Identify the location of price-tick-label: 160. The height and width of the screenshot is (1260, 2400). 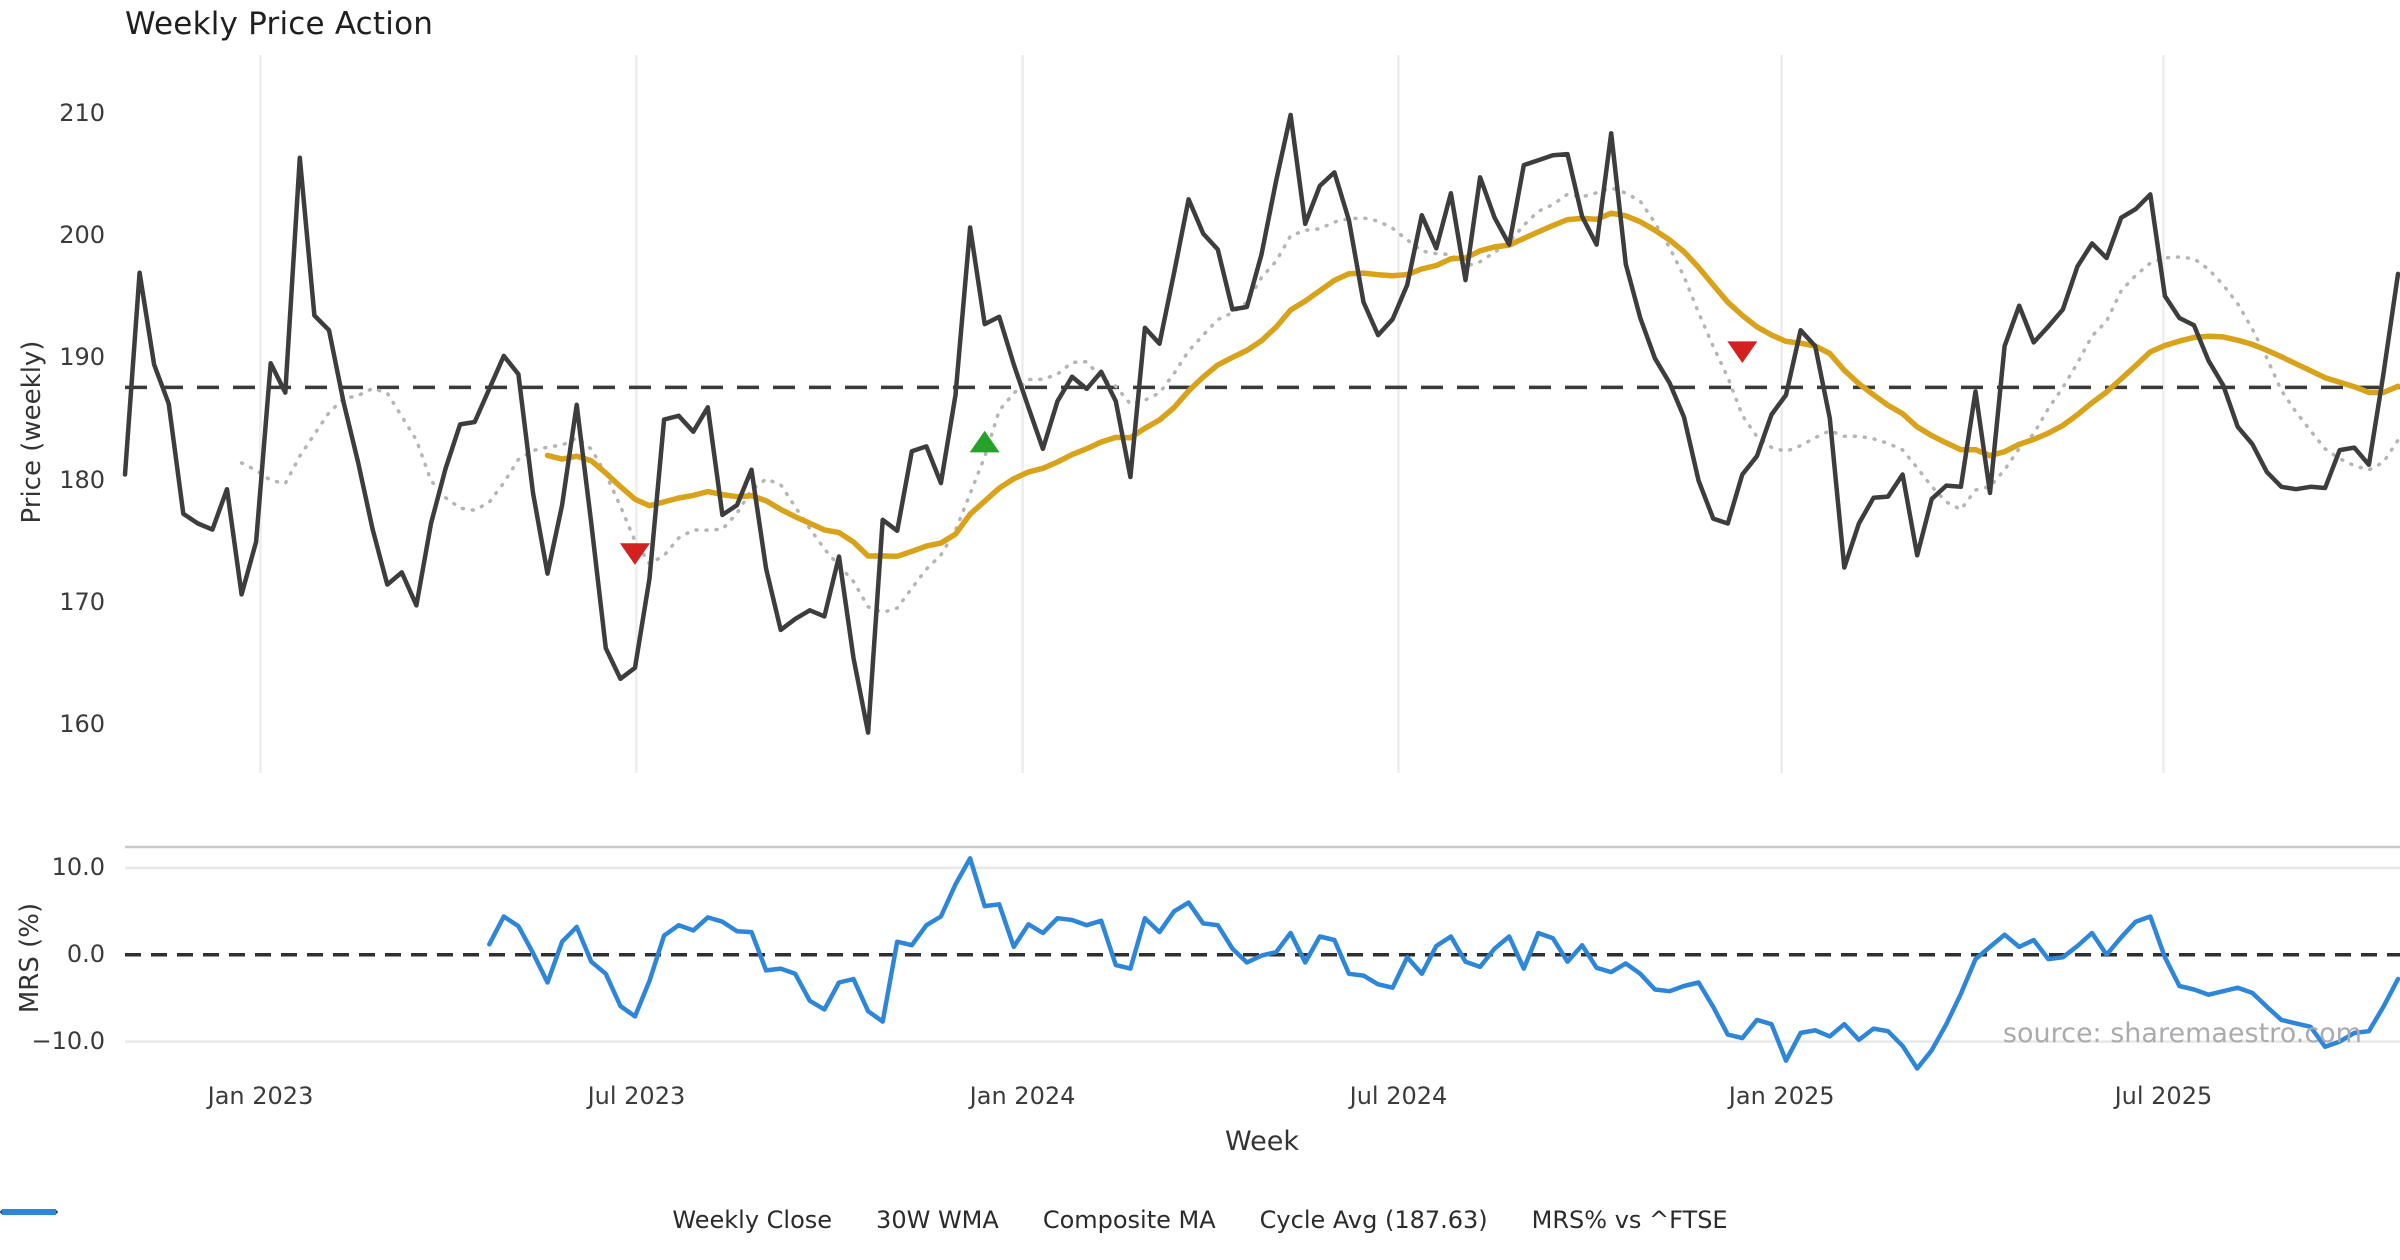
(82, 724).